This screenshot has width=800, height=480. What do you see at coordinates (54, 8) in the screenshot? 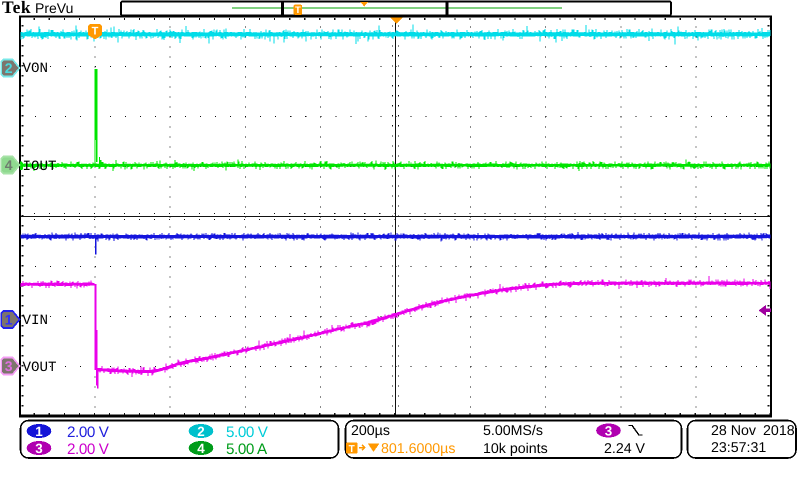
I see `svg-text: PreVu` at bounding box center [54, 8].